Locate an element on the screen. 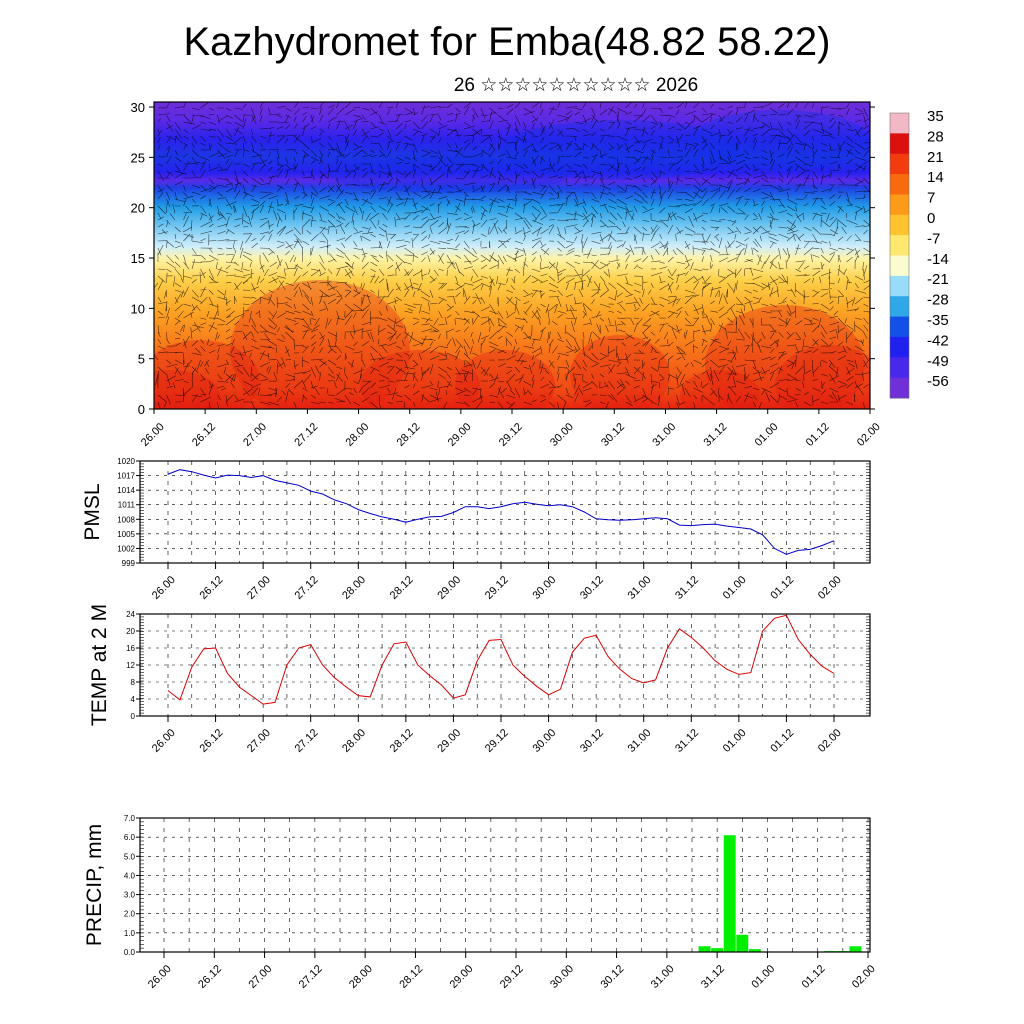  colorbar is located at coordinates (899, 255).